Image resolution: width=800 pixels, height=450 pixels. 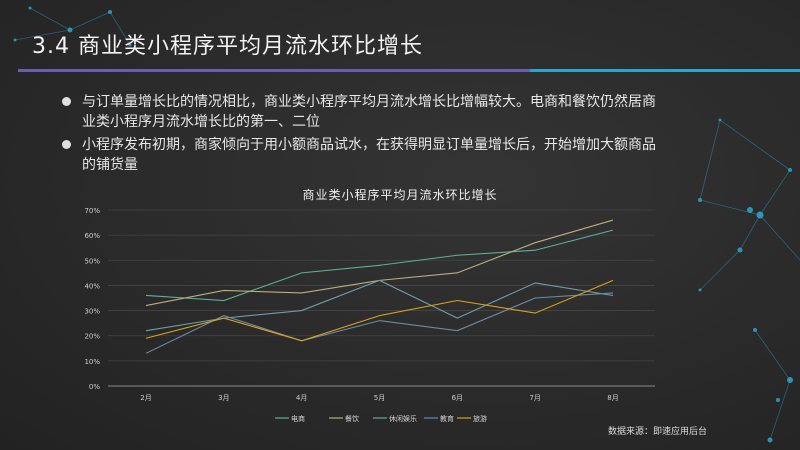 I want to click on legend-label: 休闲娱乐, so click(x=403, y=418).